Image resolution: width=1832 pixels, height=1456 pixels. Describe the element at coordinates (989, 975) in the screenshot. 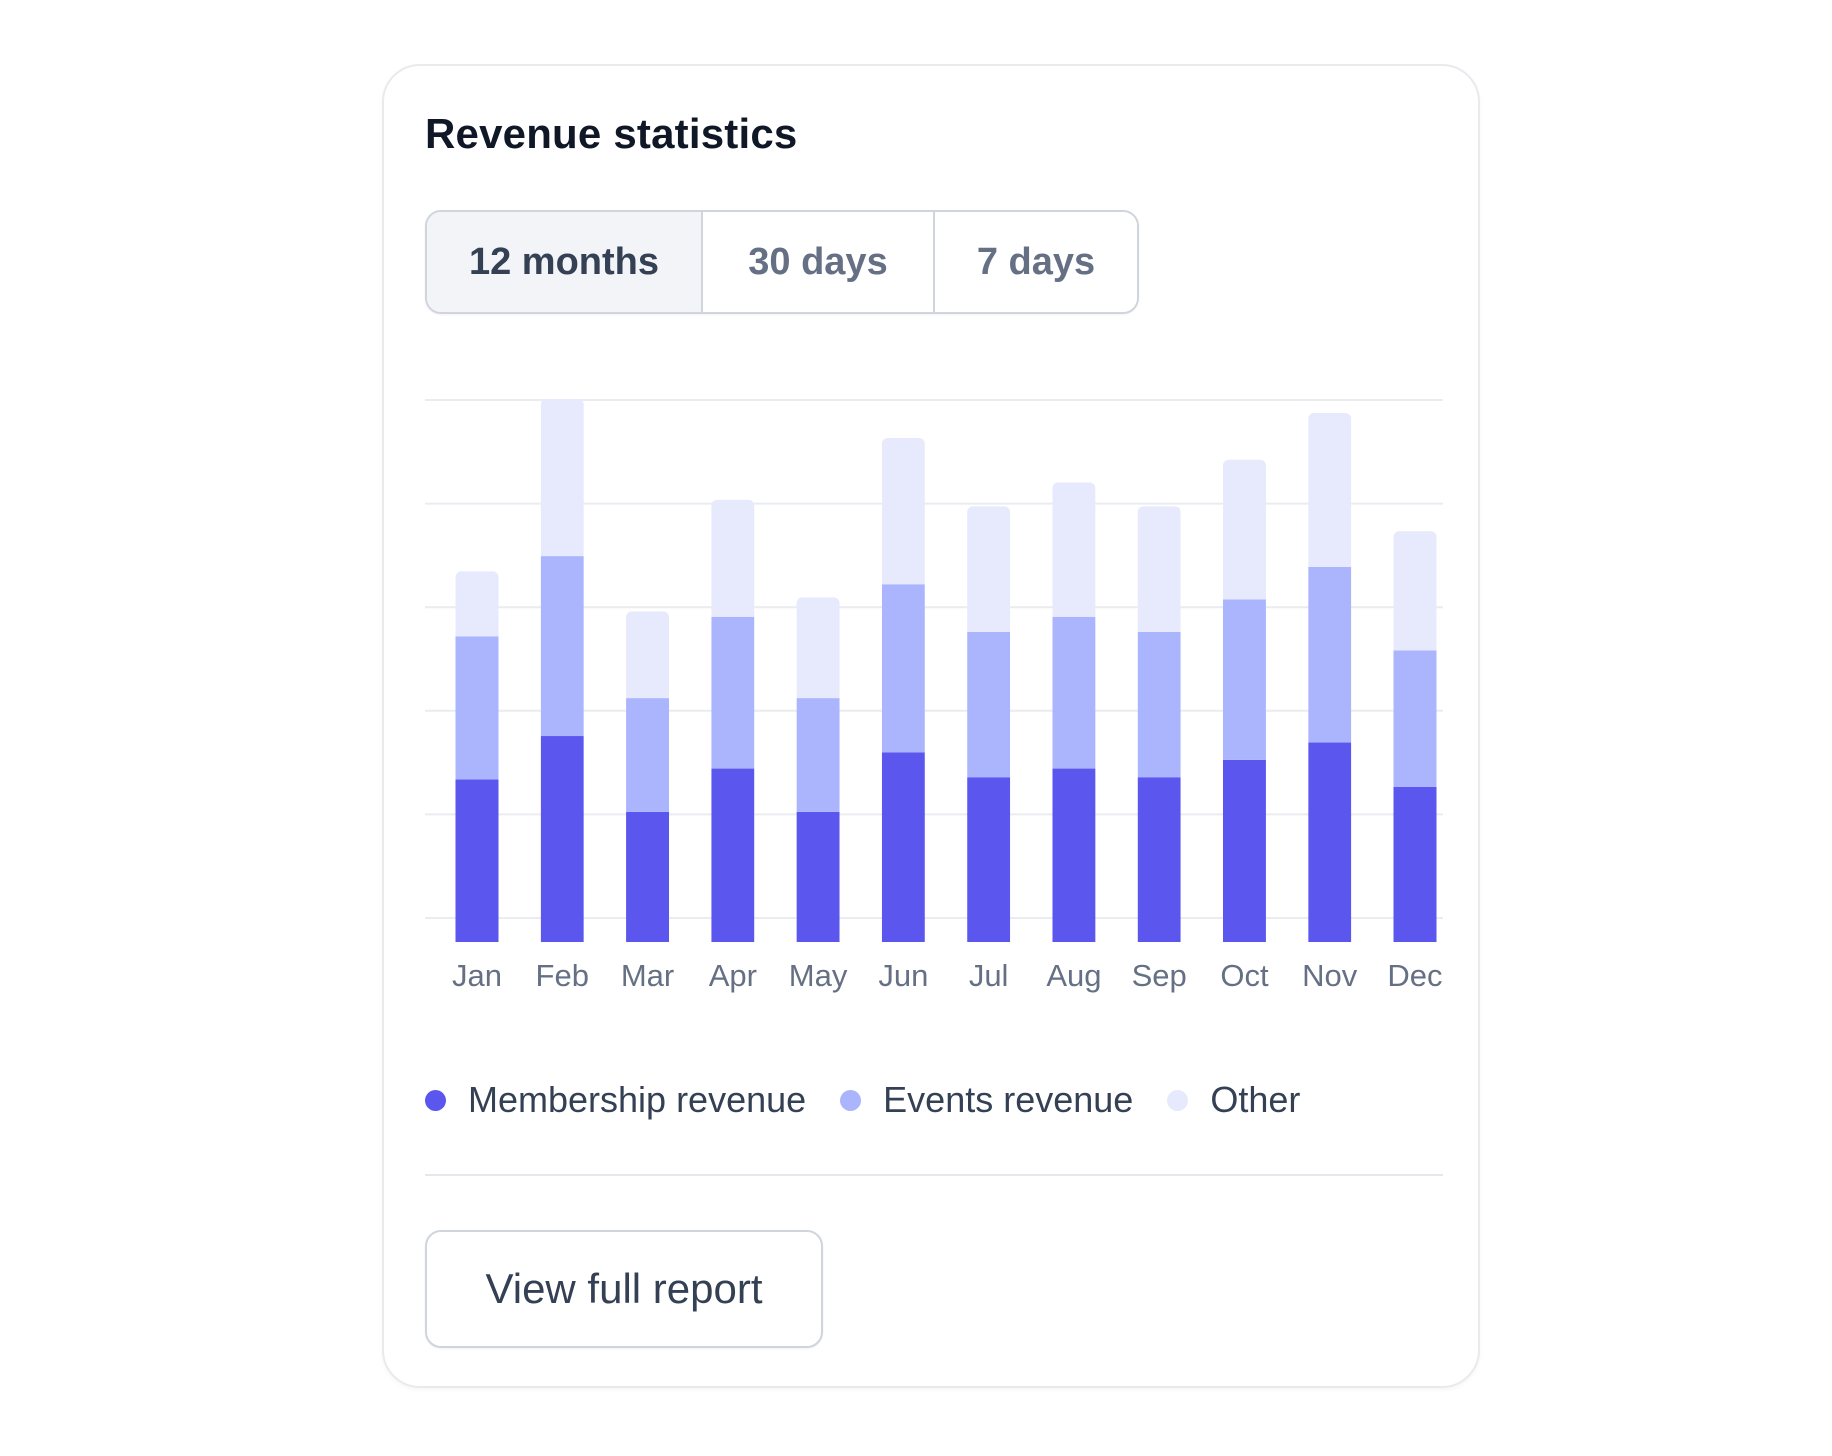

I see `x-tick-label: Jul` at that location.